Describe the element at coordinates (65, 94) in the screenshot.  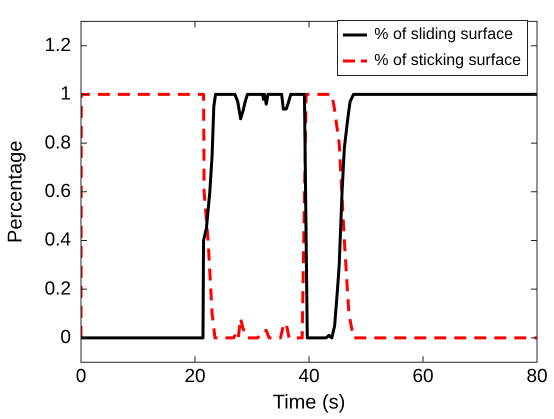
I see `y-tick-label: 1` at that location.